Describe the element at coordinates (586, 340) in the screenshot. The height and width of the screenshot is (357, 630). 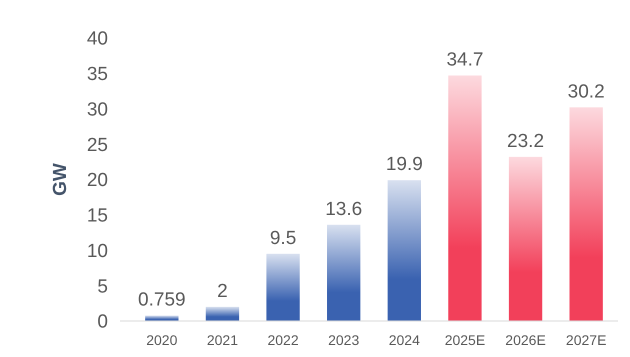
I see `x-tick-label: 2027E` at that location.